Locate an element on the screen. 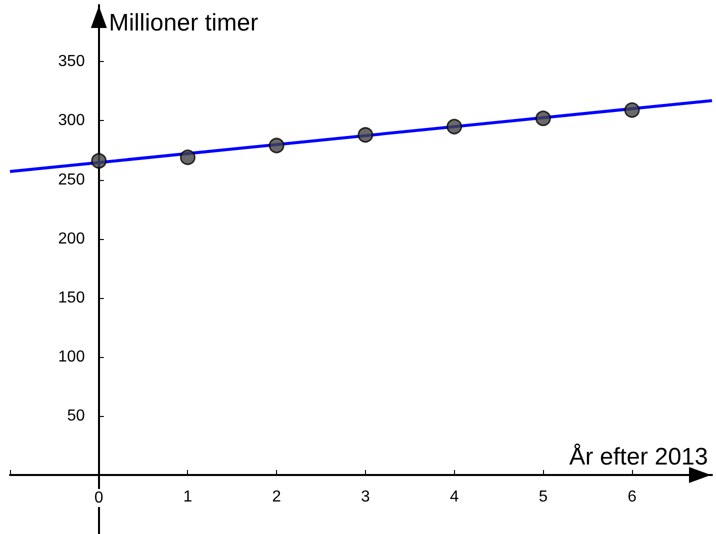  x-tick-label: 4 is located at coordinates (454, 497).